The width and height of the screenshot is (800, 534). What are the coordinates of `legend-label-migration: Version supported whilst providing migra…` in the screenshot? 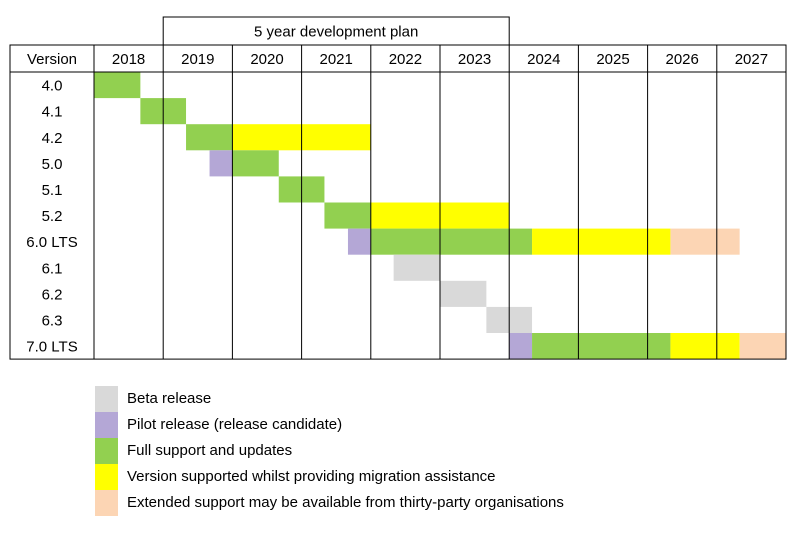 It's located at (311, 476).